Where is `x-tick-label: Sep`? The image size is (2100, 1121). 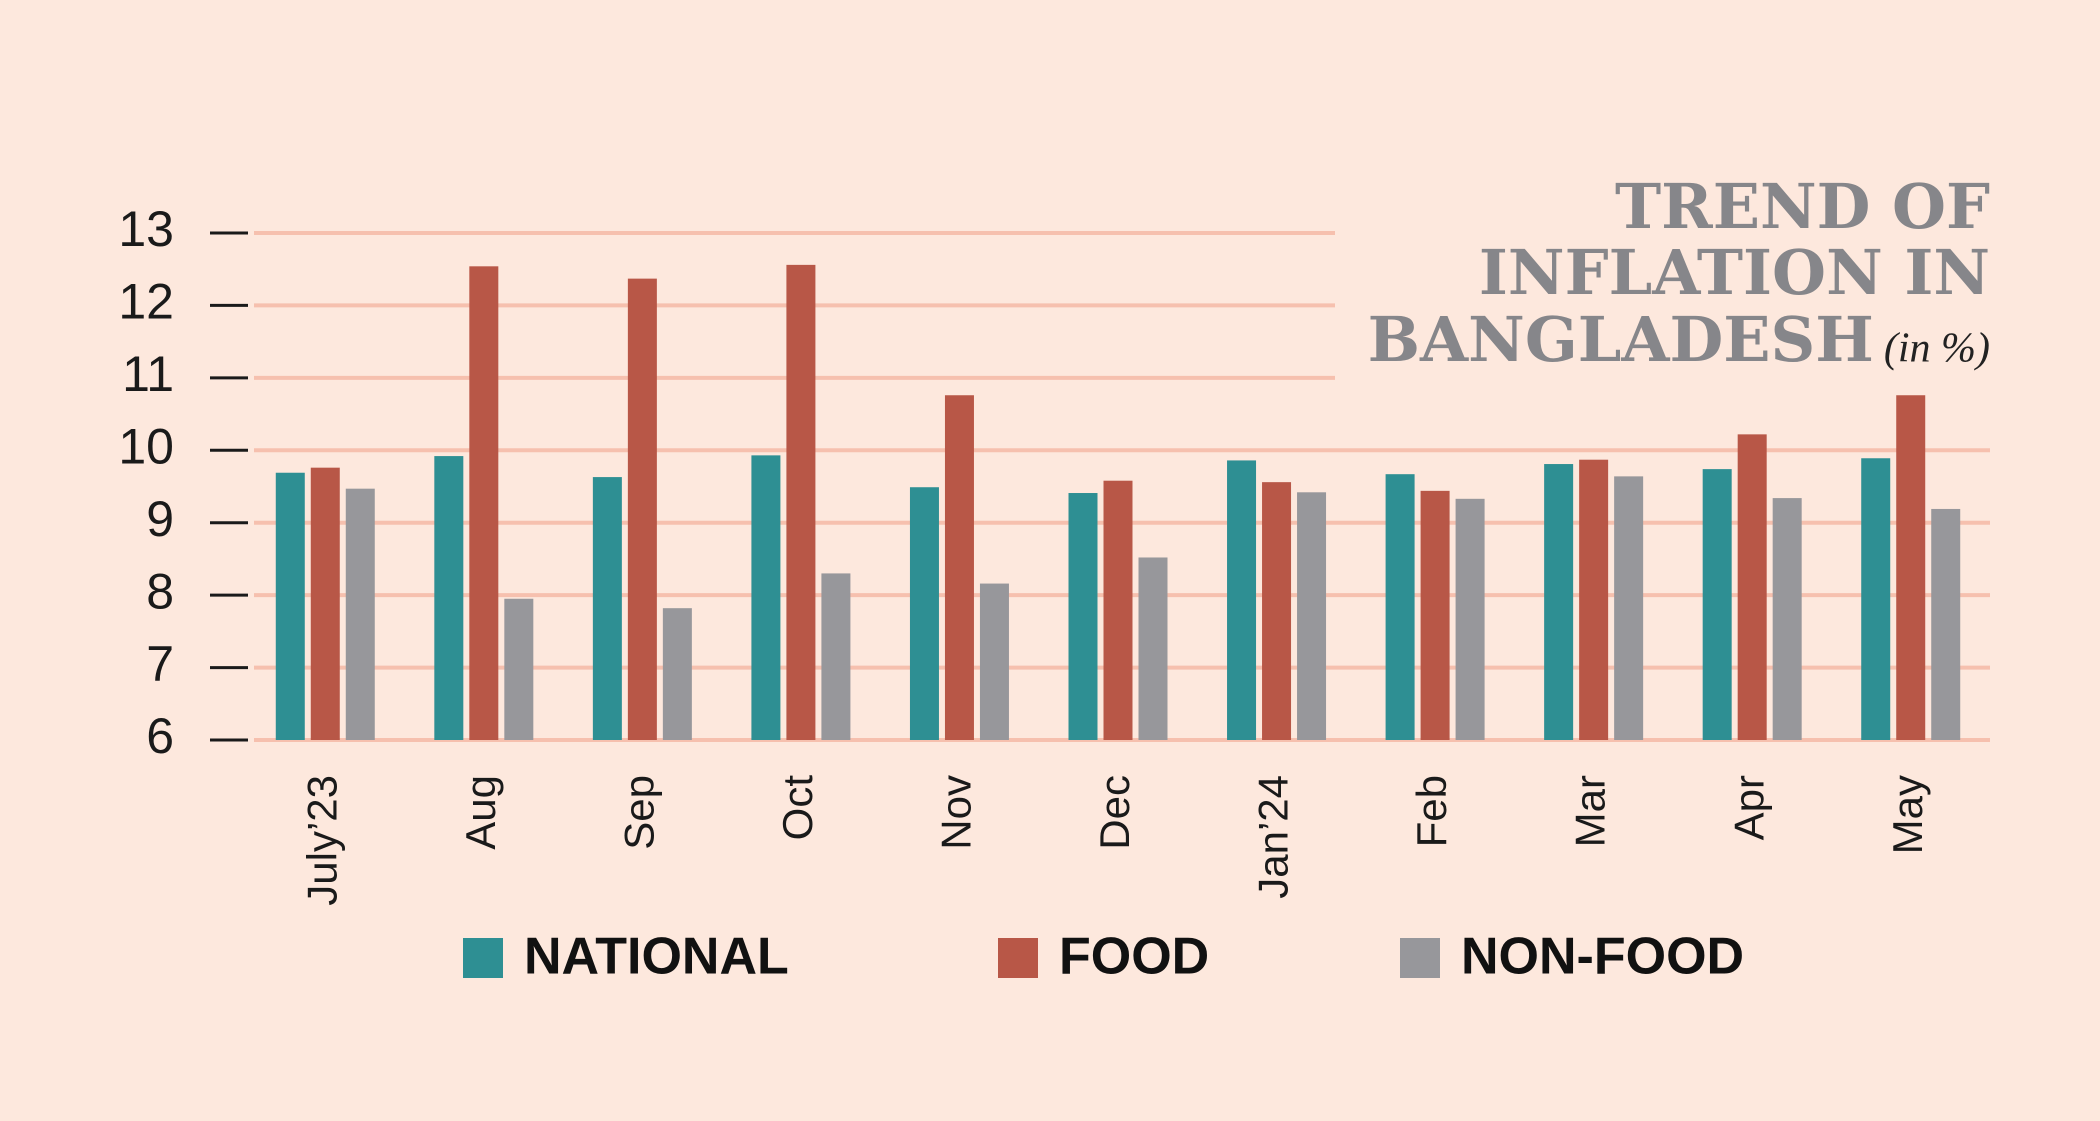
x-tick-label: Sep is located at coordinates (638, 812).